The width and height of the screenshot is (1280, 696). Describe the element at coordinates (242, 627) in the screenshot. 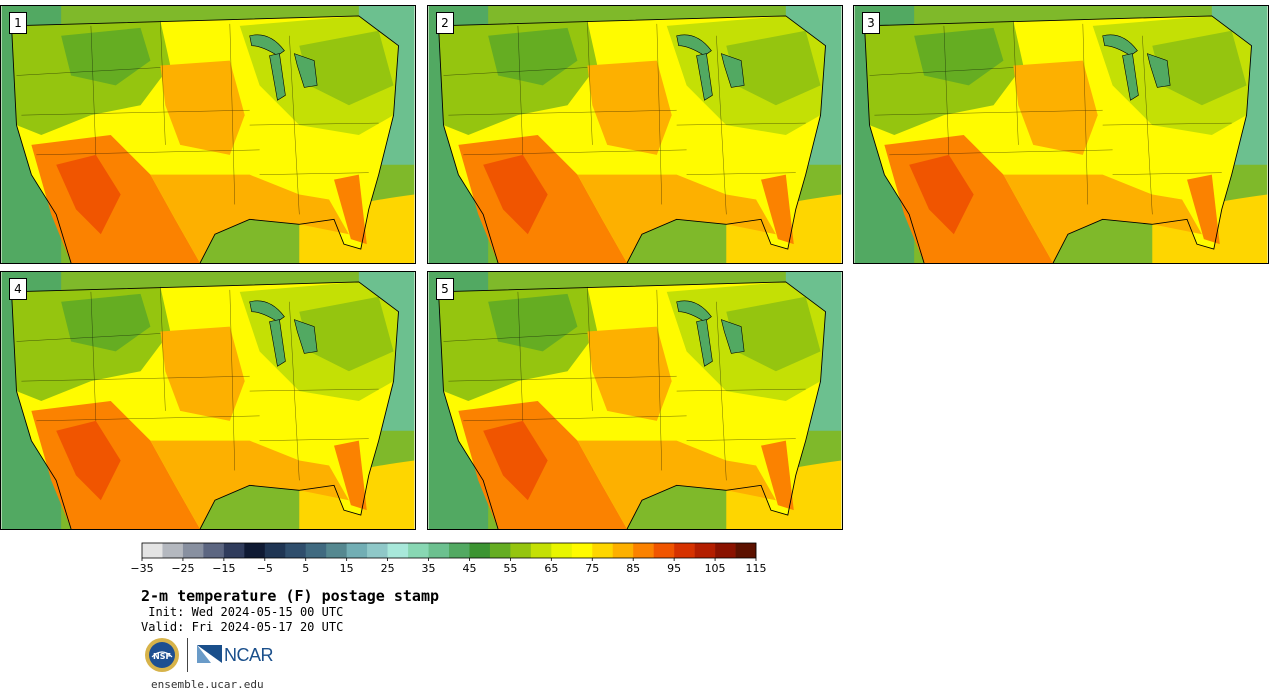

I see `valid-time: Valid: Fri 2024-05-17 20 UTC` at that location.